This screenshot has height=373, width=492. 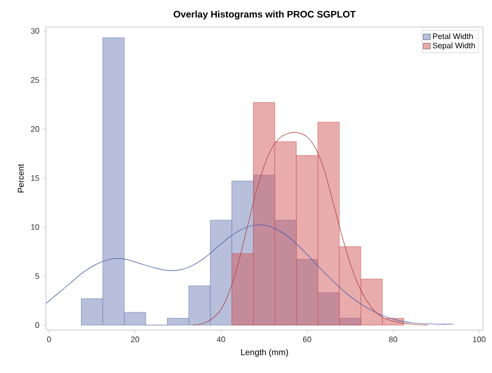 I want to click on y-axis-title: Percent, so click(x=21, y=178).